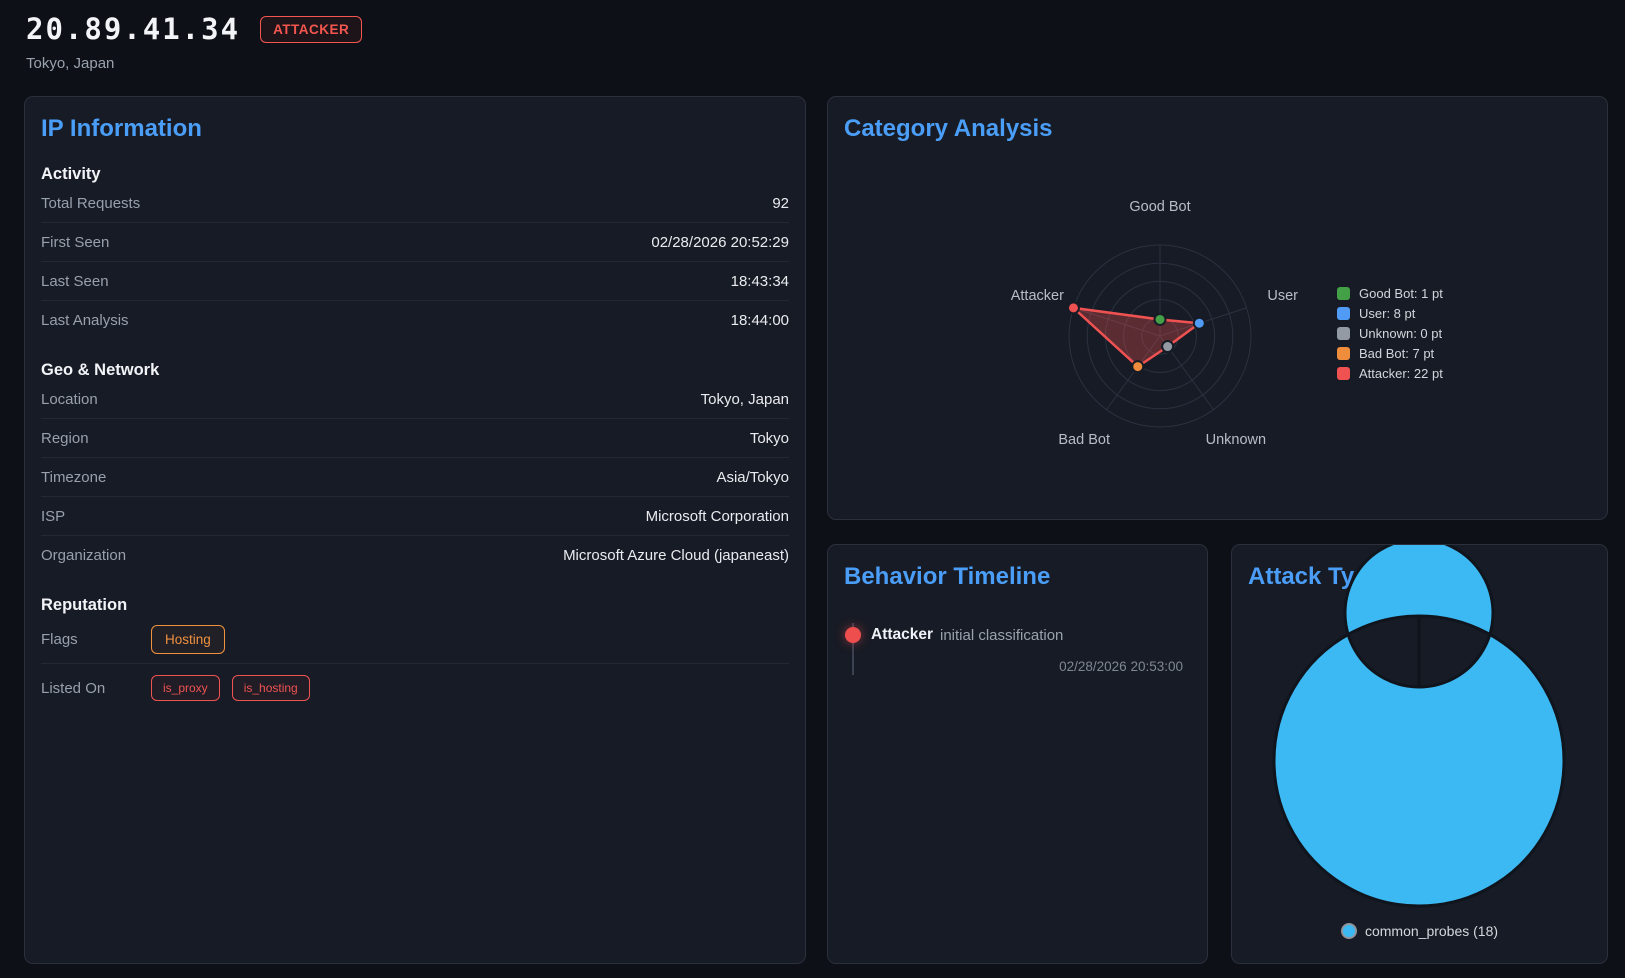  What do you see at coordinates (720, 242) in the screenshot?
I see `info-value: 02/28/2026 20:52:29` at bounding box center [720, 242].